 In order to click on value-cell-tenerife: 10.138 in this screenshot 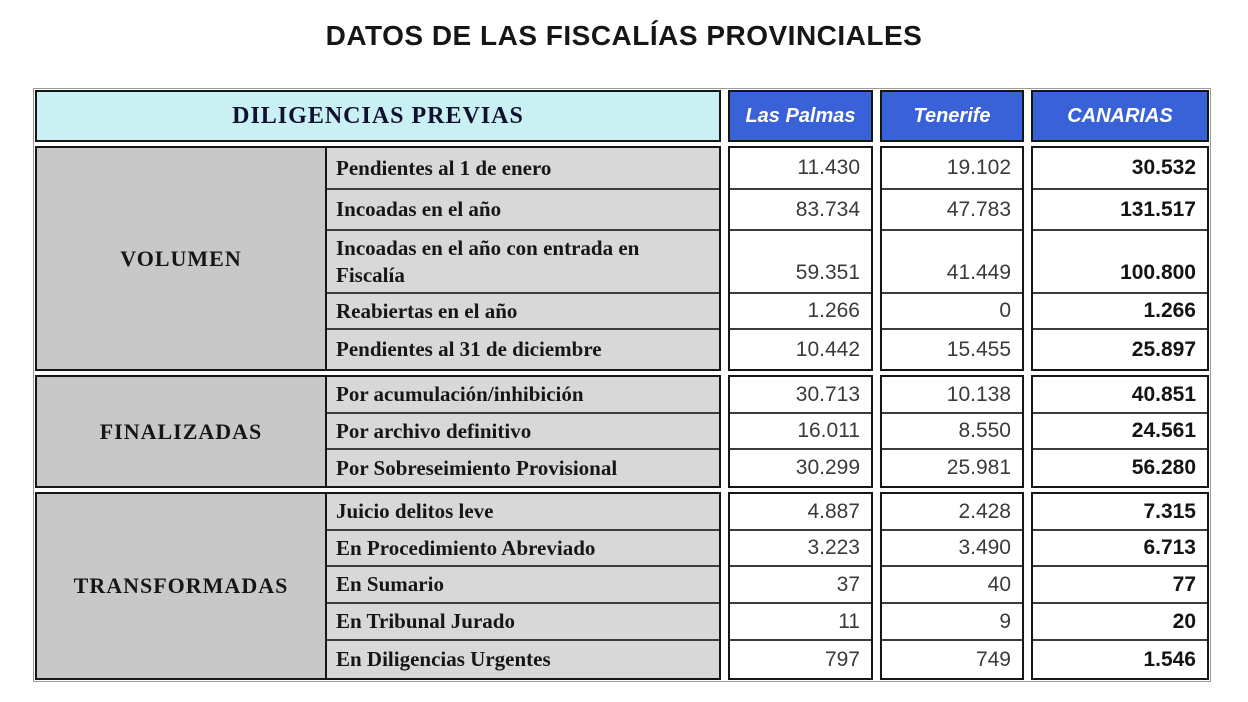, I will do `click(952, 395)`.